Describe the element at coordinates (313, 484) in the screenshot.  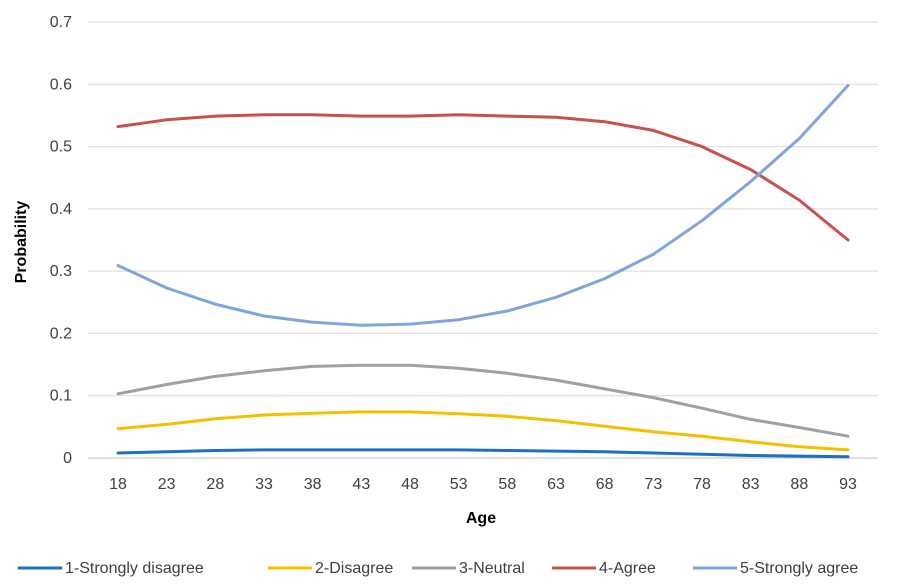
I see `x-tick-label: 38` at that location.